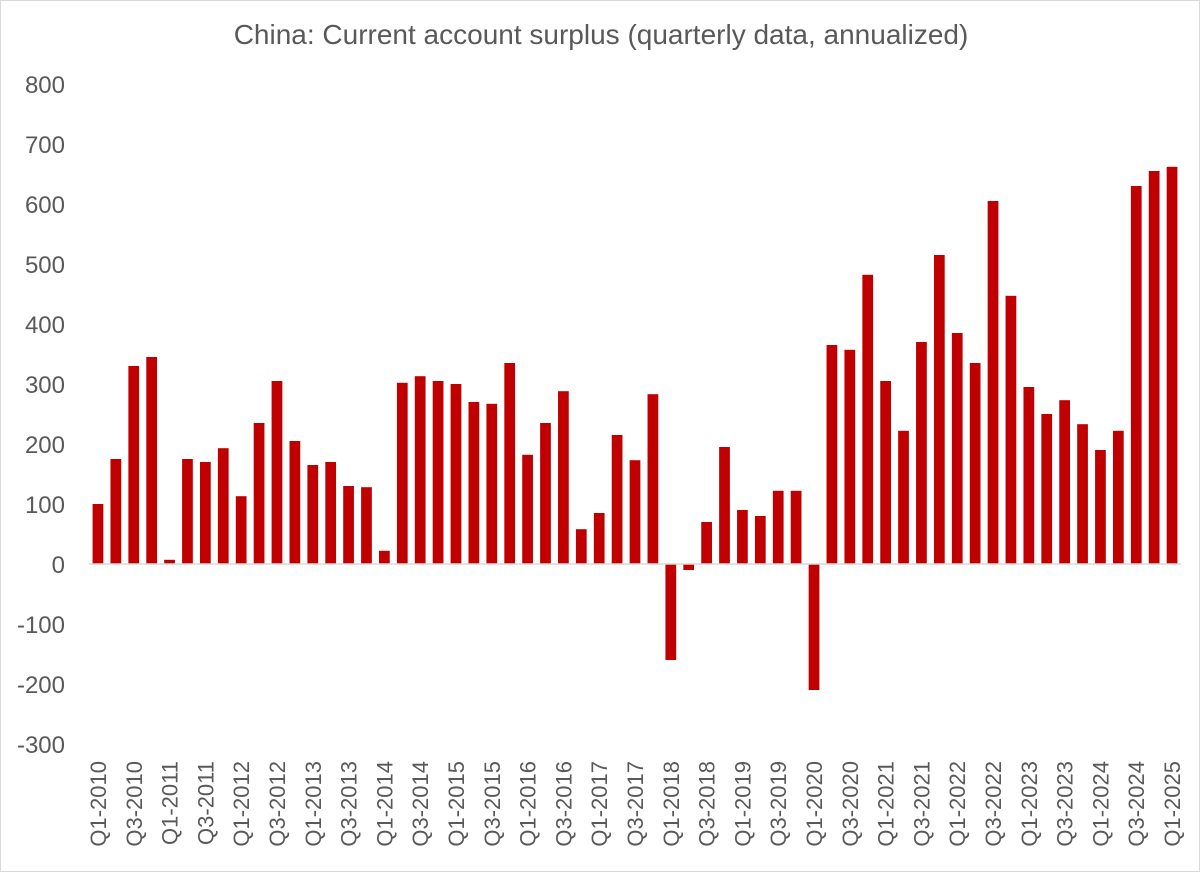 This screenshot has width=1200, height=873. What do you see at coordinates (187, 511) in the screenshot?
I see `bar-q2-2011` at bounding box center [187, 511].